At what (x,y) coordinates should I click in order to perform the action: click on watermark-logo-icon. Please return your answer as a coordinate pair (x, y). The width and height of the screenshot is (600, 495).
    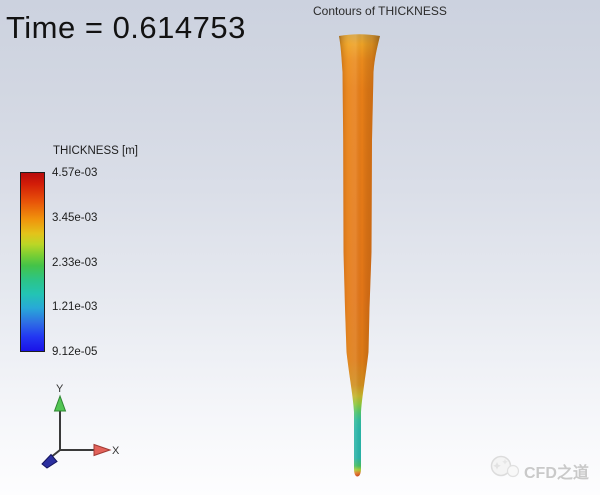
    Looking at the image, I should click on (505, 466).